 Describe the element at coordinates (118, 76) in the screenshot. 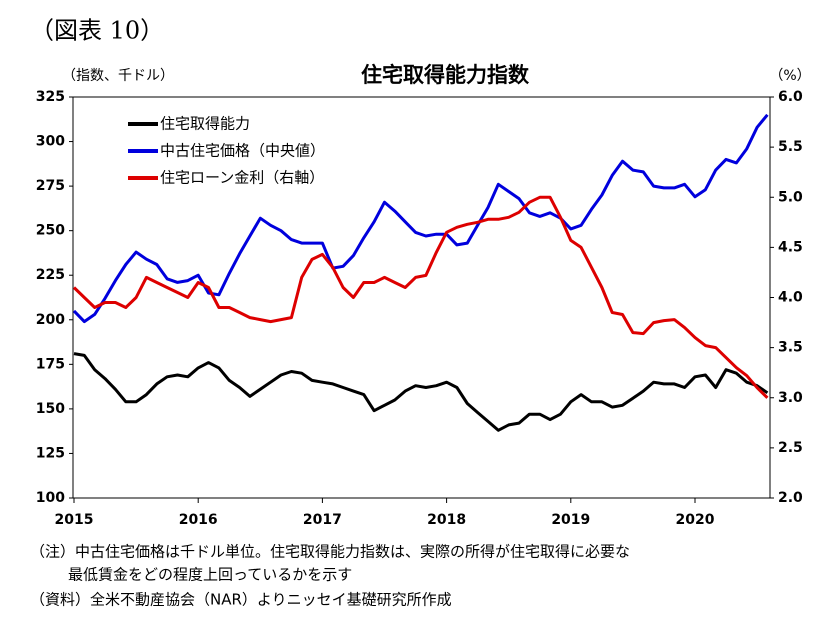

I see `y-axis-label: （指数、千ドル）` at that location.